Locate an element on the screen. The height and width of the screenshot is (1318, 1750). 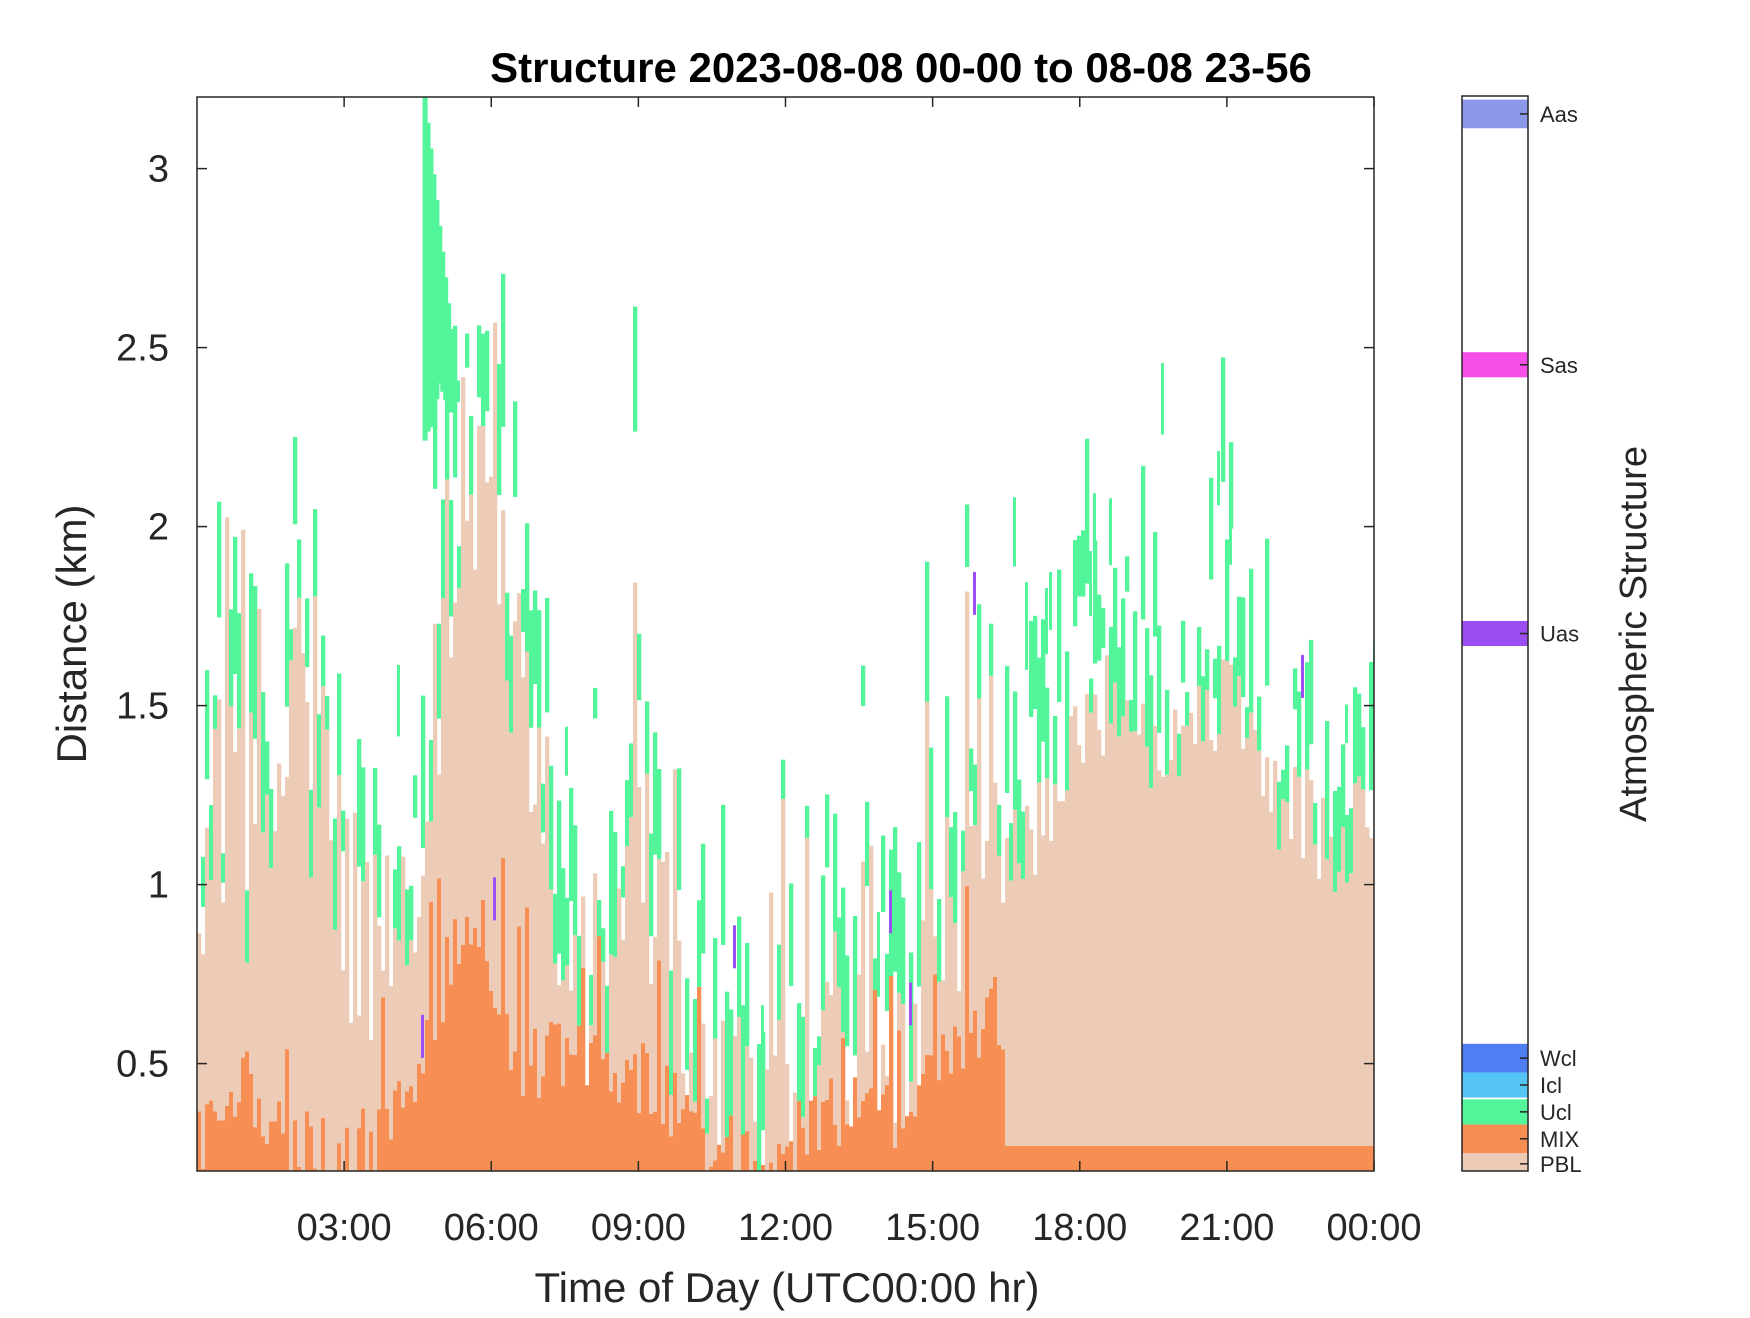
colorbar-tick-label: Icl is located at coordinates (1551, 1085).